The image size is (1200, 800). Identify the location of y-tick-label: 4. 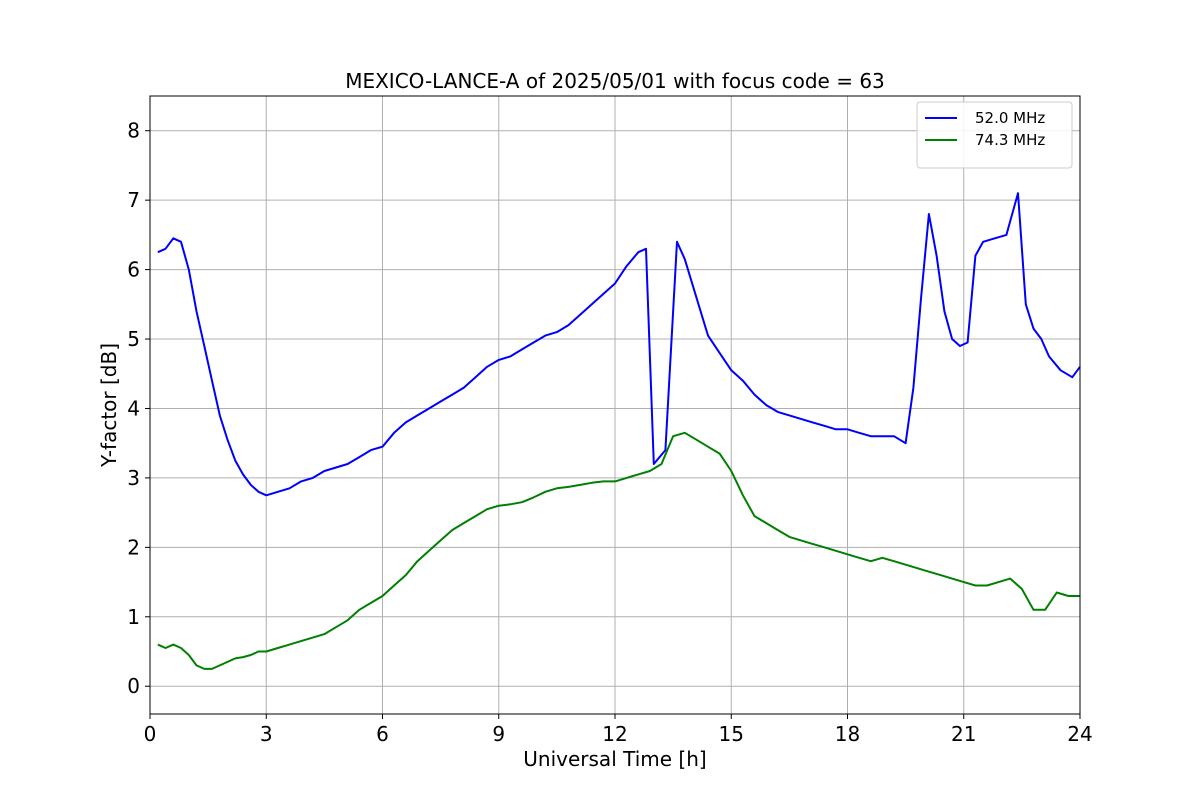
(133, 408).